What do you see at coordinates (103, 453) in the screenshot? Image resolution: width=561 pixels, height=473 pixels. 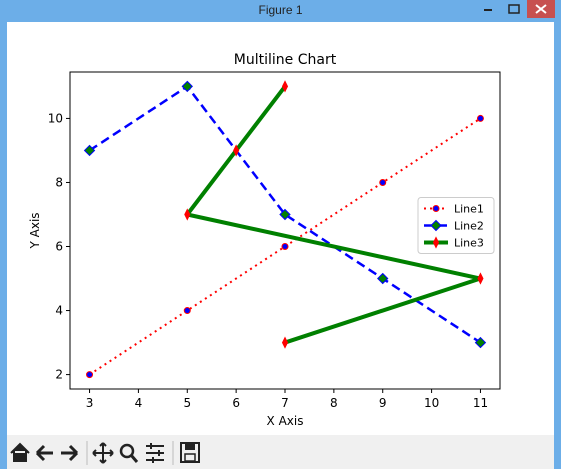 I see `pan-button` at bounding box center [103, 453].